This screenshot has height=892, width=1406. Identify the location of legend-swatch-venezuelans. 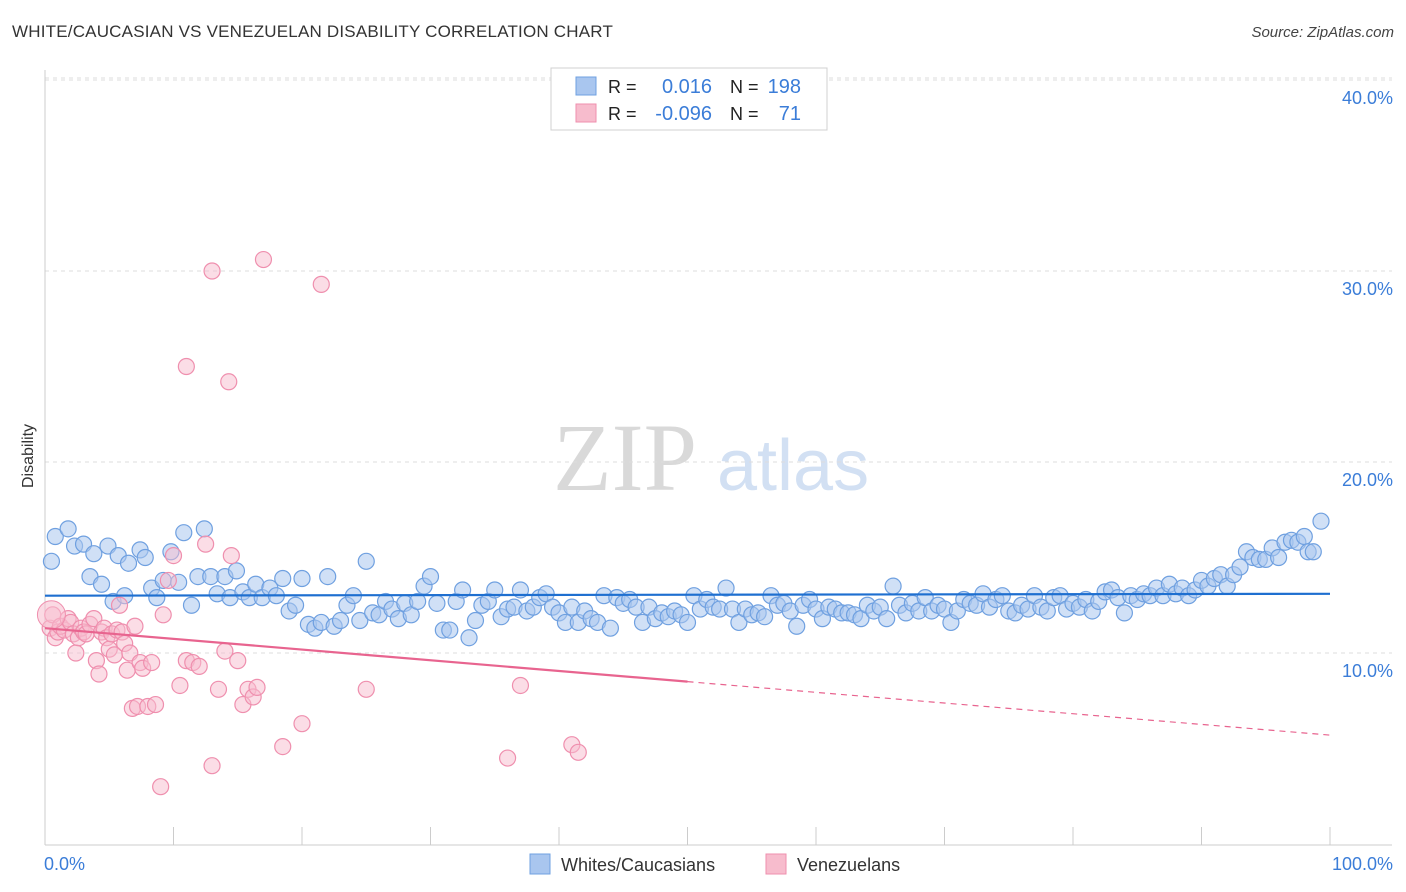
(776, 864).